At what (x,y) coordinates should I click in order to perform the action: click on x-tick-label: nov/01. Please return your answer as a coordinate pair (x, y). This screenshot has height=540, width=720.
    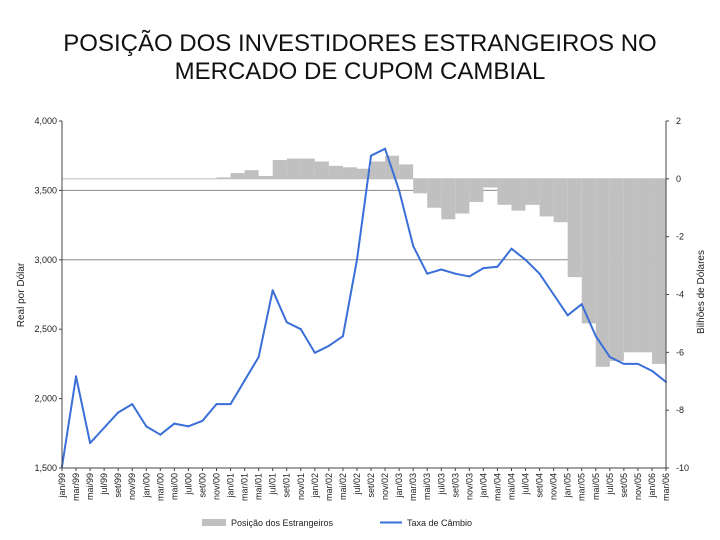
    Looking at the image, I should click on (301, 486).